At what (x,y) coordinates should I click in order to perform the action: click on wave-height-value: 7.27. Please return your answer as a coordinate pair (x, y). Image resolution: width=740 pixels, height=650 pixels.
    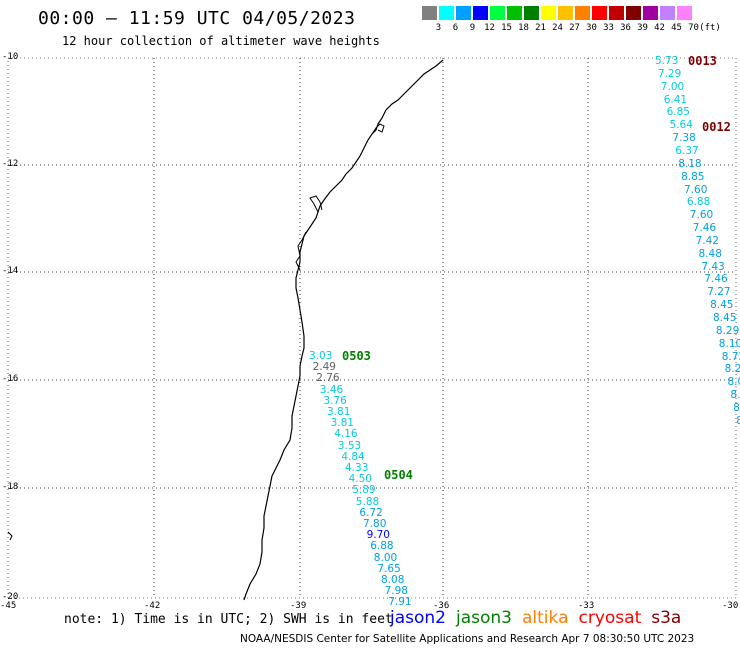
    Looking at the image, I should click on (719, 292).